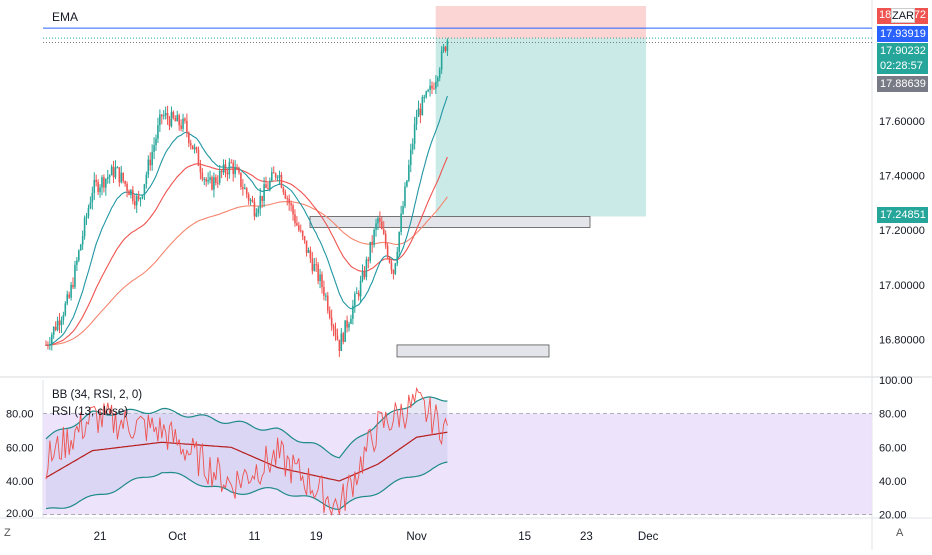 The width and height of the screenshot is (932, 555). I want to click on zoom-button: Z, so click(7, 533).